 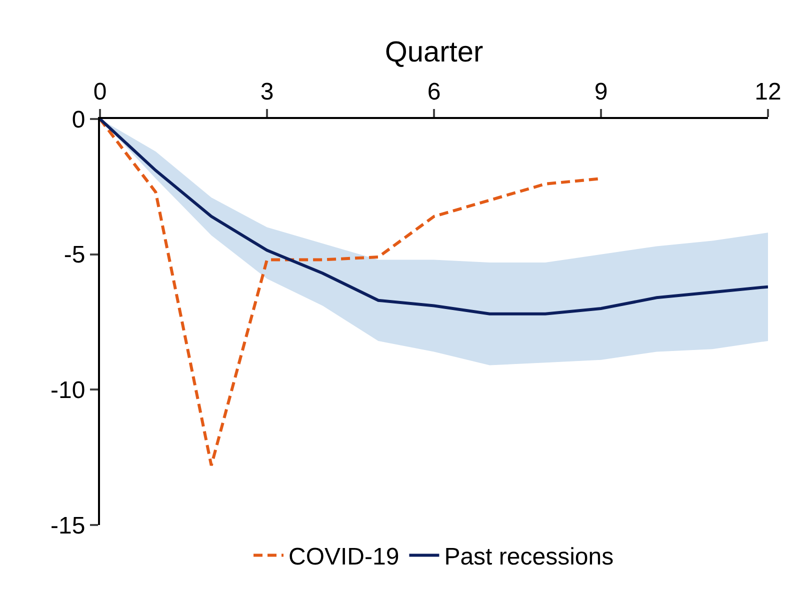 I want to click on x-tick-label: 9, so click(x=601, y=92).